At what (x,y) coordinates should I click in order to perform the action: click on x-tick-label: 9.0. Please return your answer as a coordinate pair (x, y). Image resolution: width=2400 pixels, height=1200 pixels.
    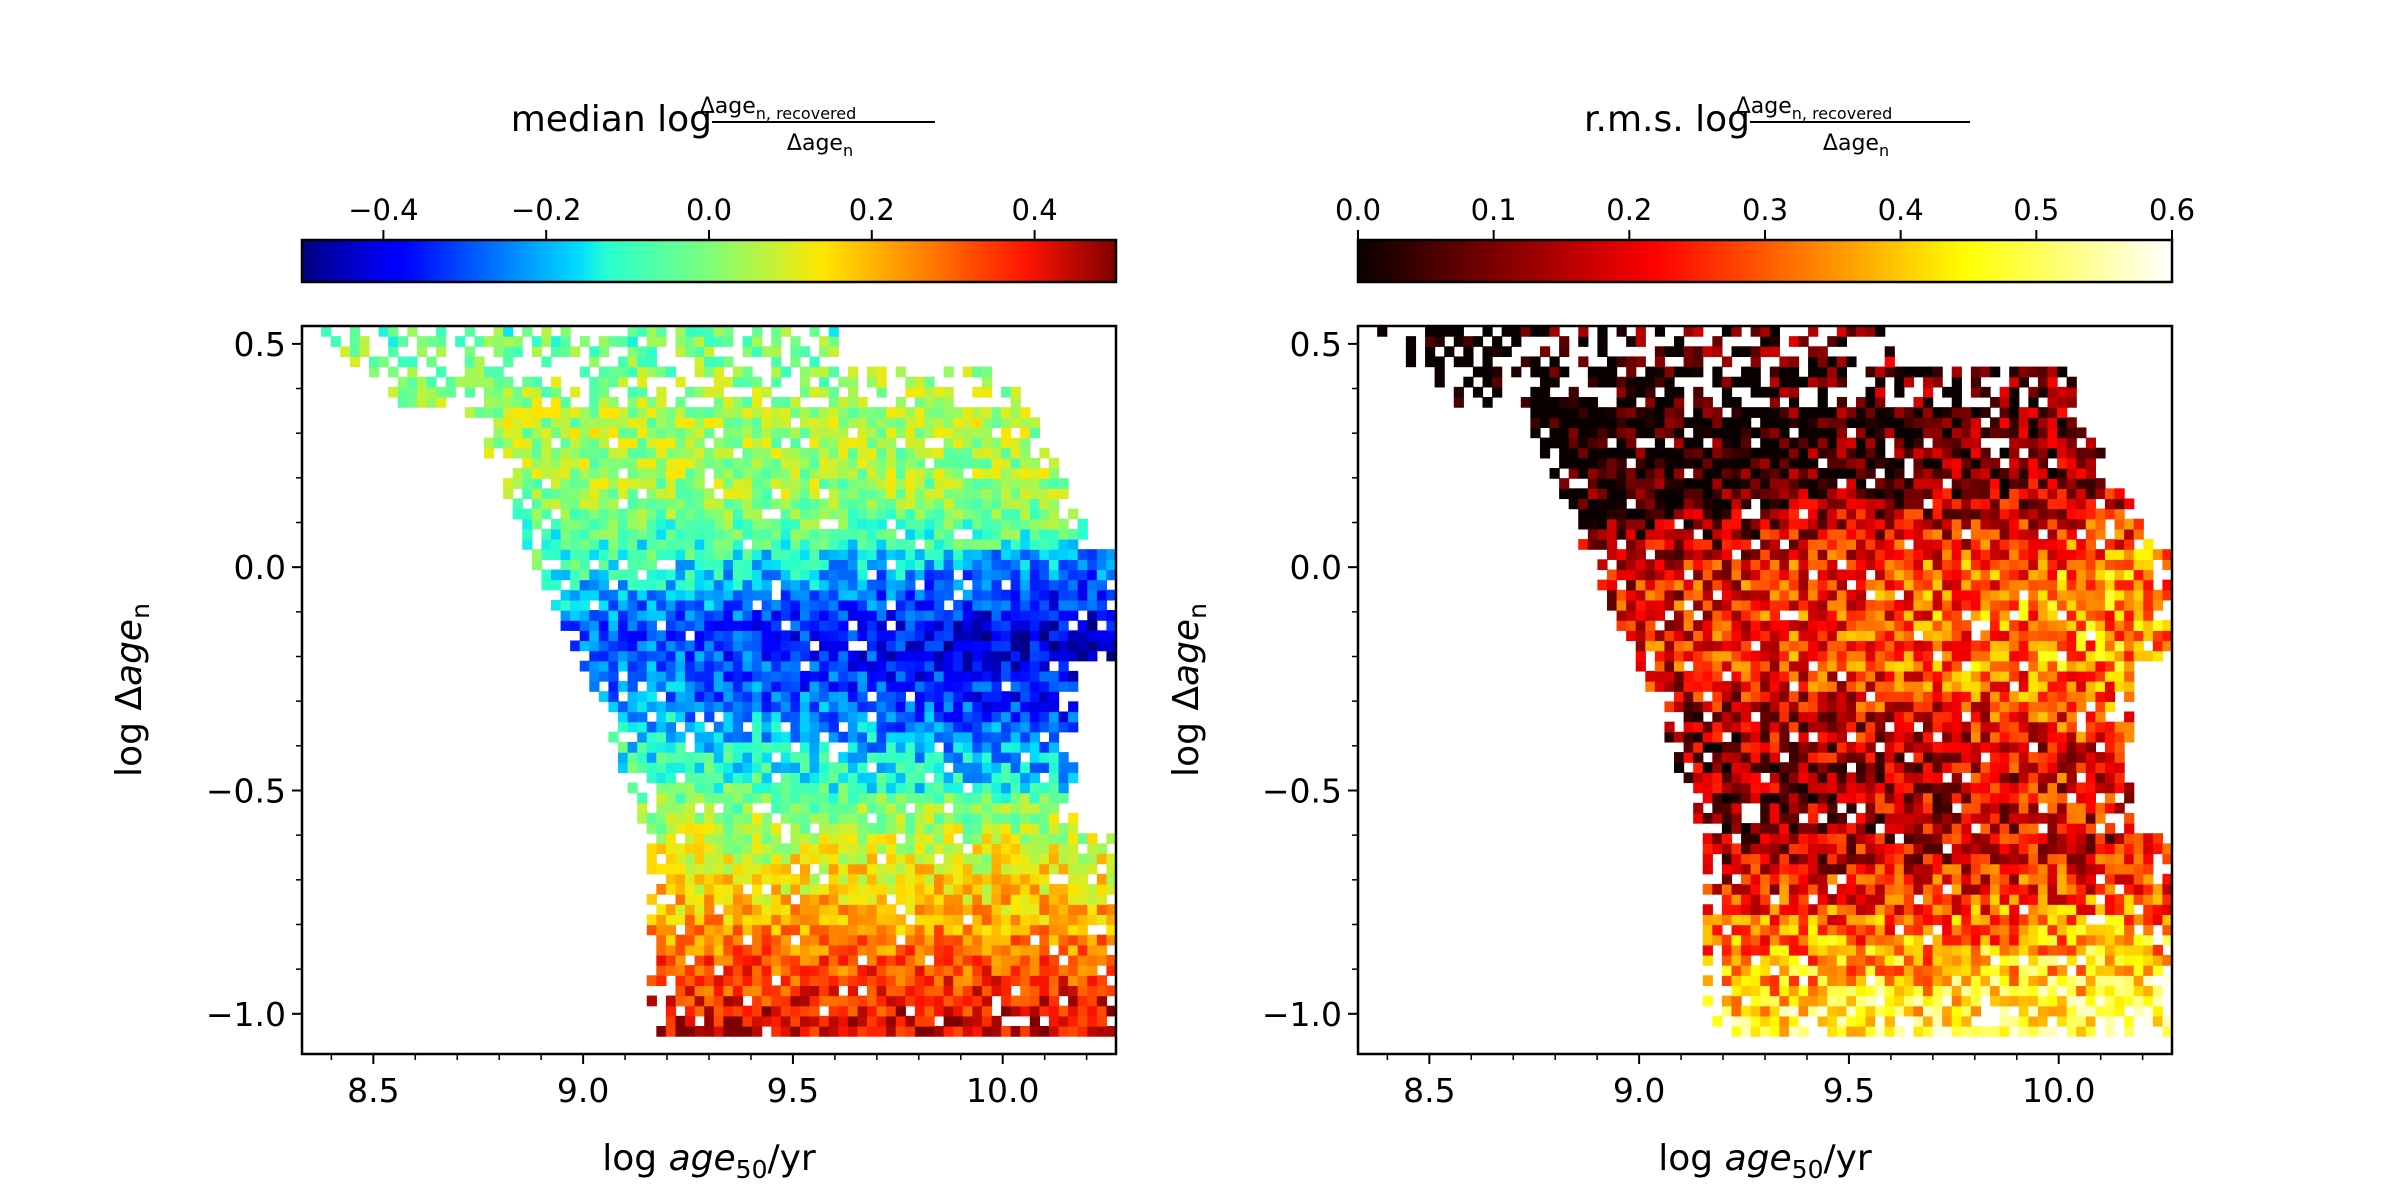
    Looking at the image, I should click on (583, 1090).